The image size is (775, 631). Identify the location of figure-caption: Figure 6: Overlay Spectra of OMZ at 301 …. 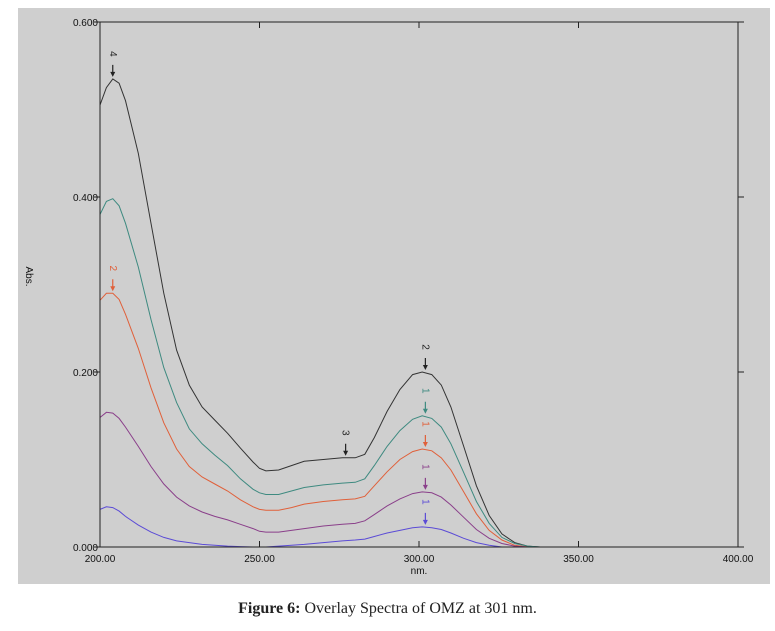
(387, 609).